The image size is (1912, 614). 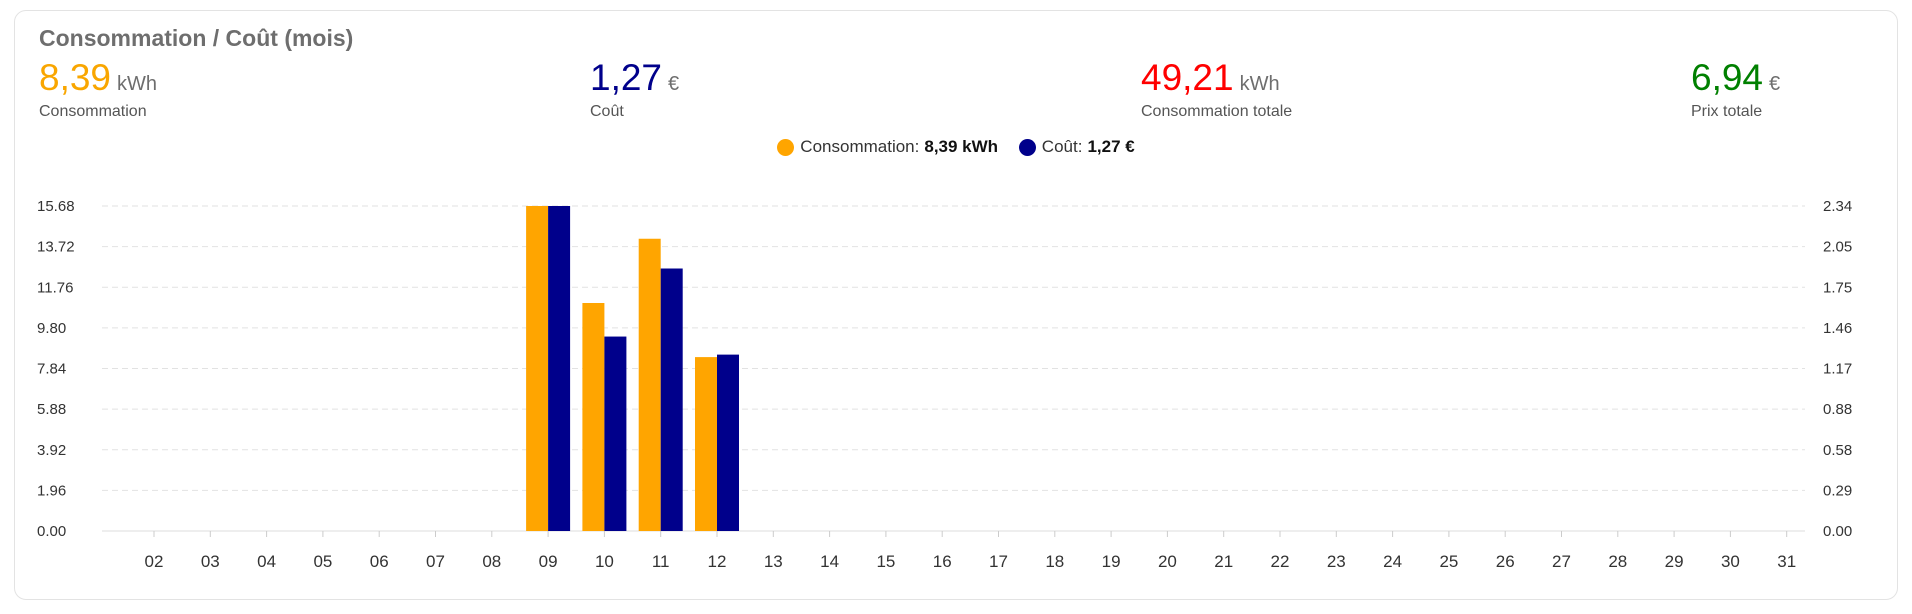 I want to click on y-right-tick-label: 0.29, so click(x=1837, y=490).